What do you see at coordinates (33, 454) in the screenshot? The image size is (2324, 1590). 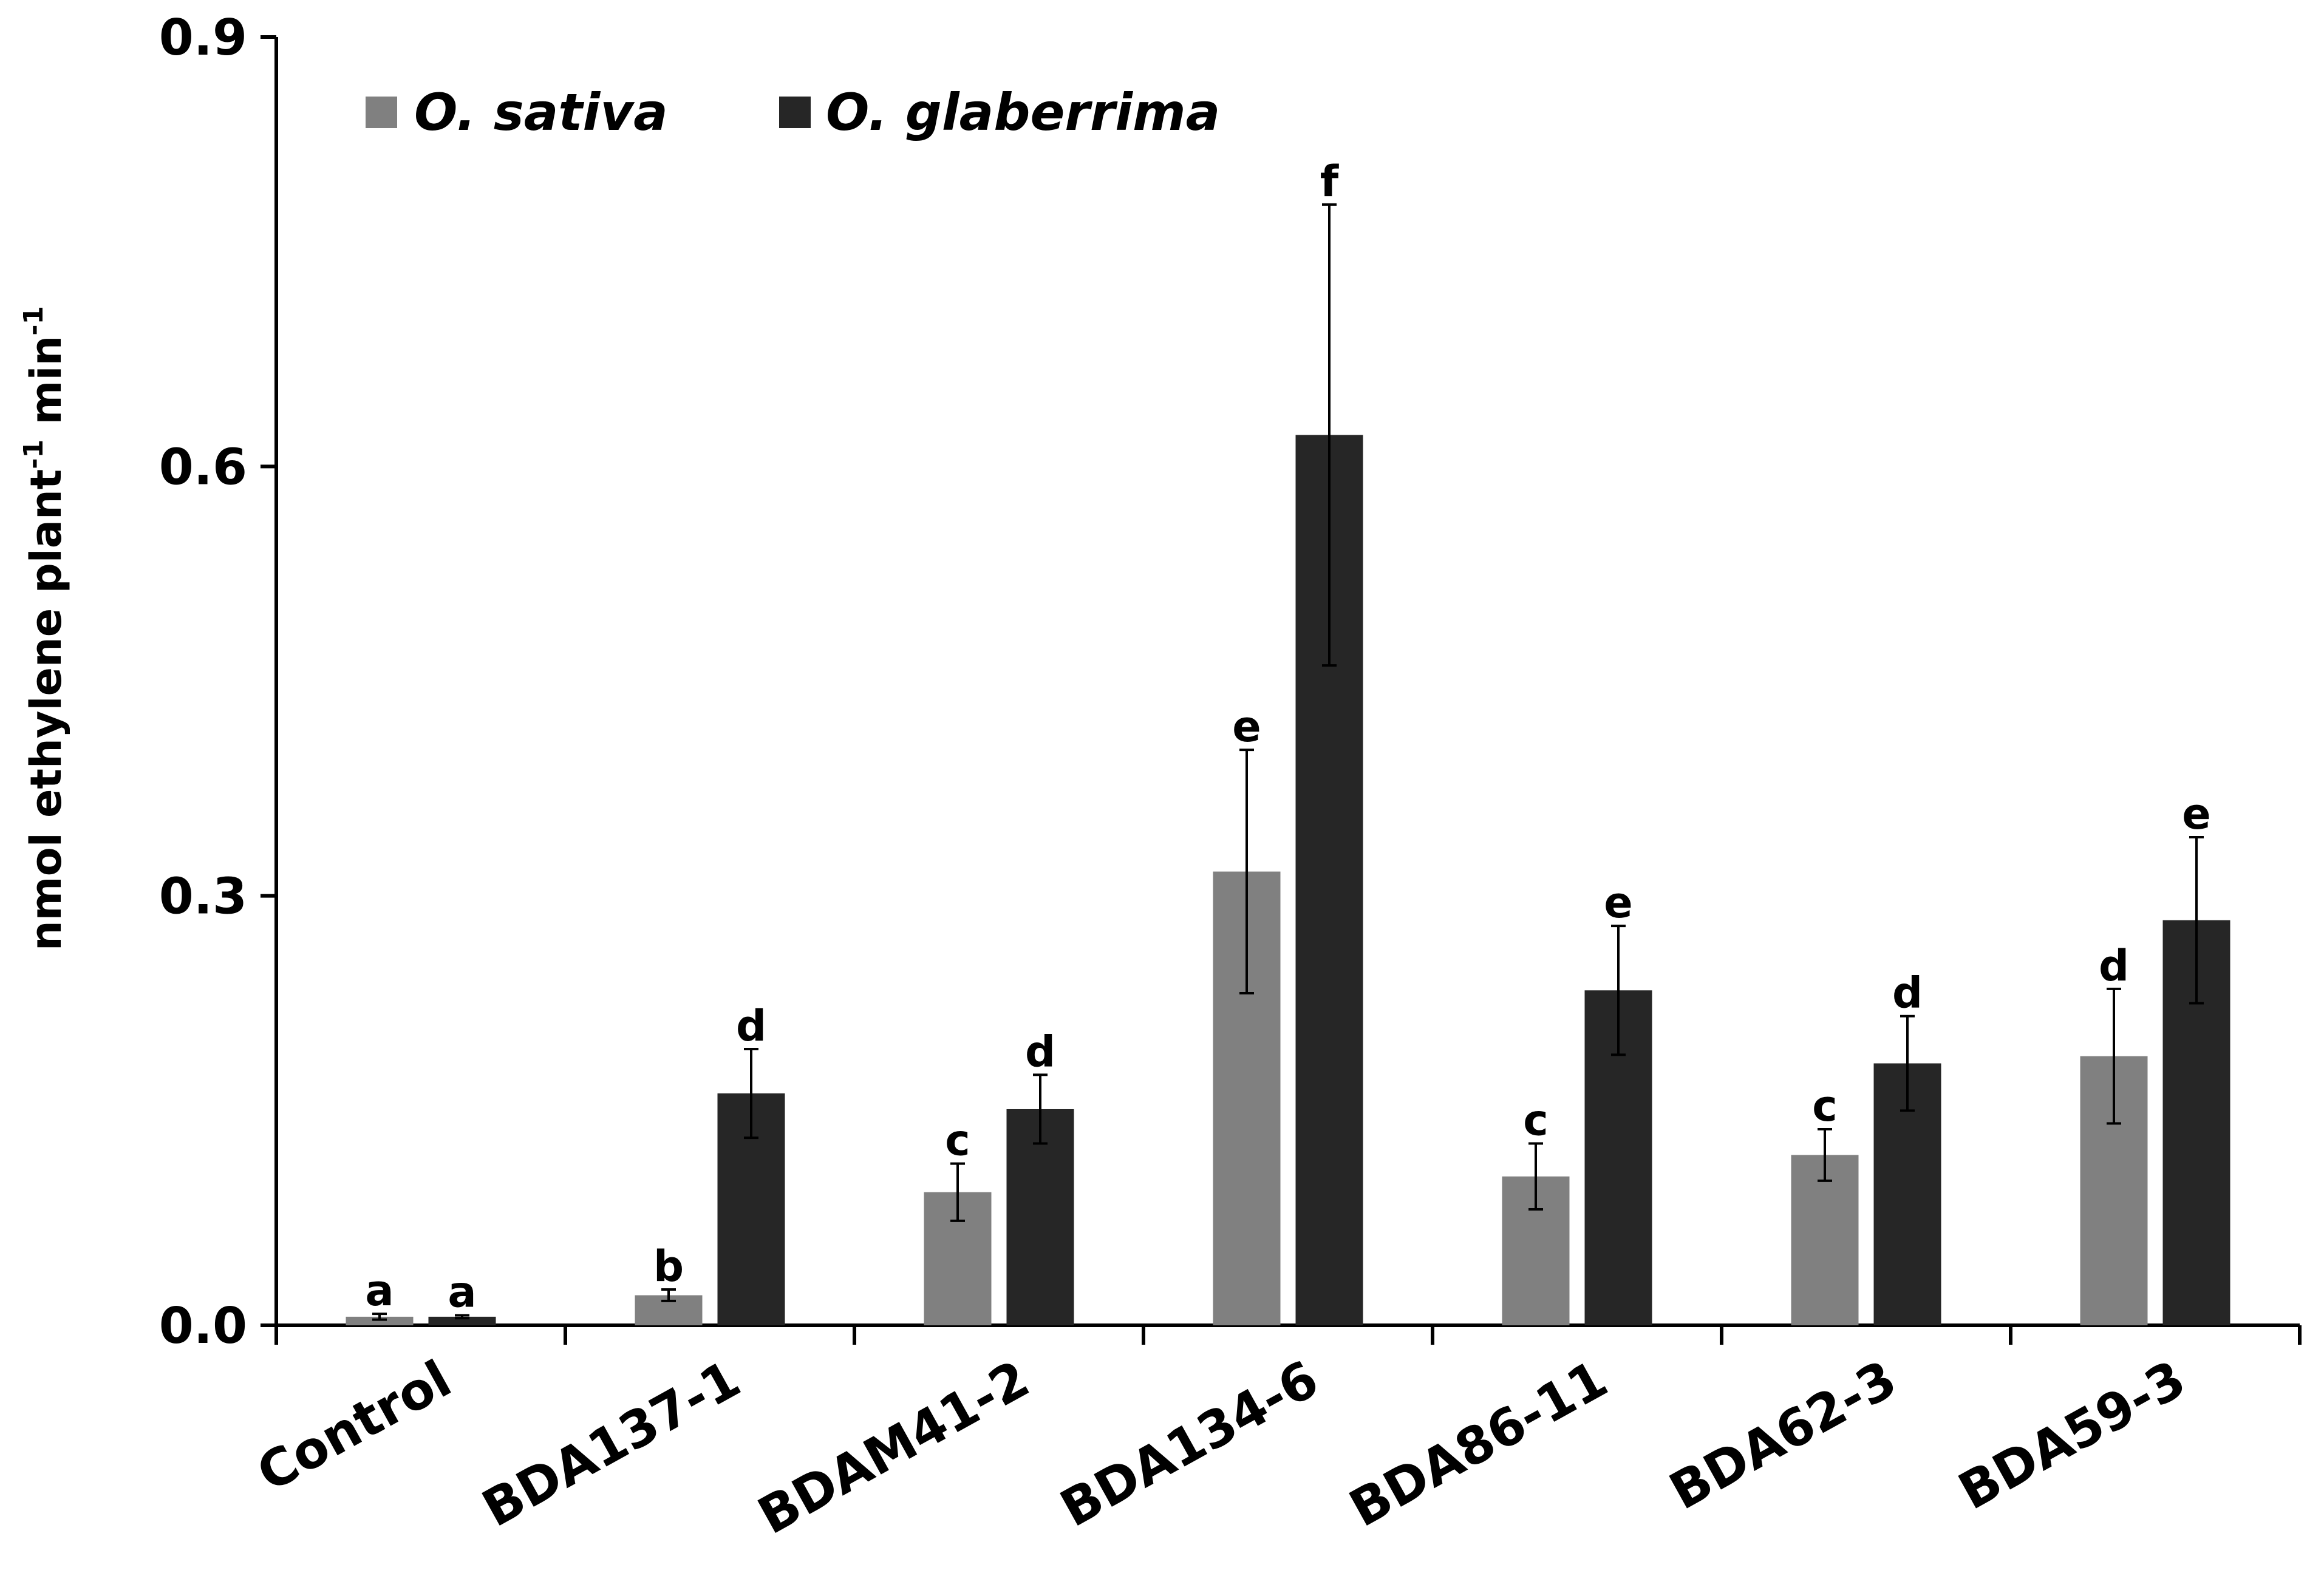 I see `y-axis-label-sup1: -1` at bounding box center [33, 454].